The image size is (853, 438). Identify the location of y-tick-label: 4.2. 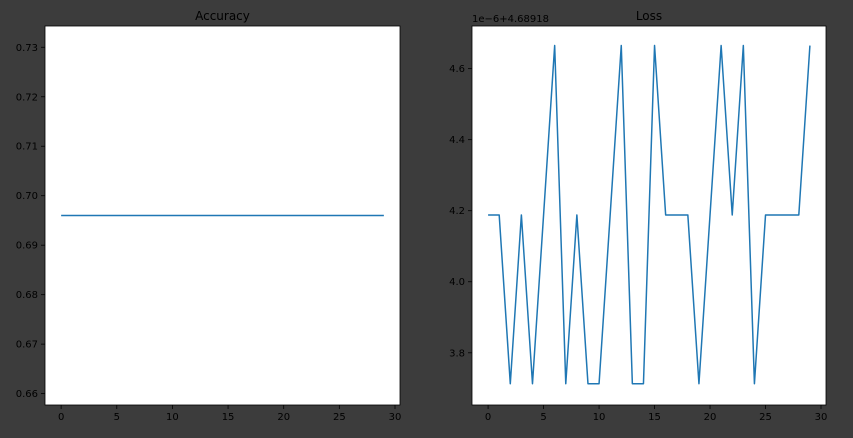
(457, 211).